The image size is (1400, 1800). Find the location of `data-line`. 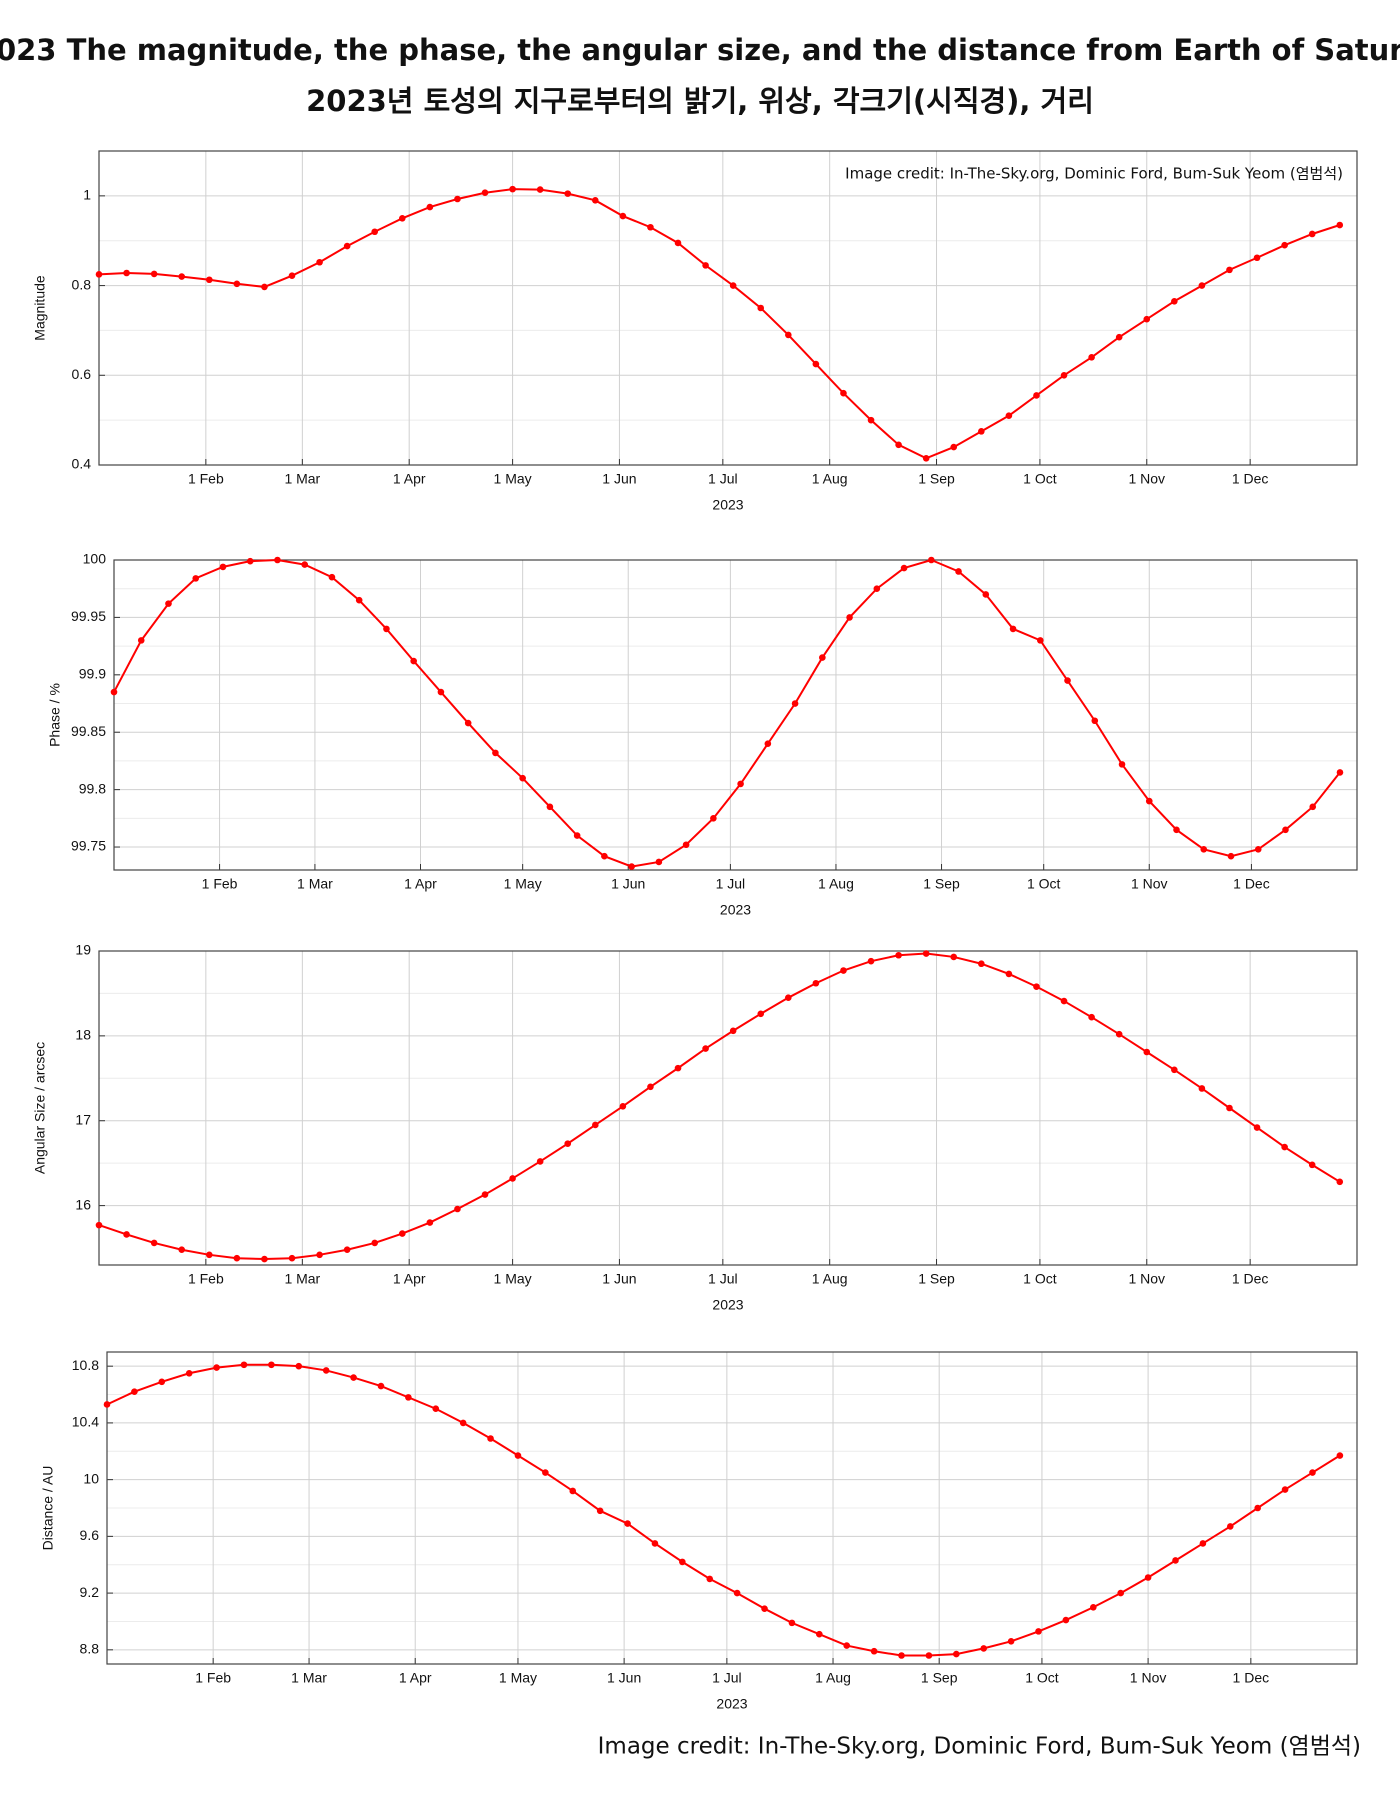

data-line is located at coordinates (723, 1510).